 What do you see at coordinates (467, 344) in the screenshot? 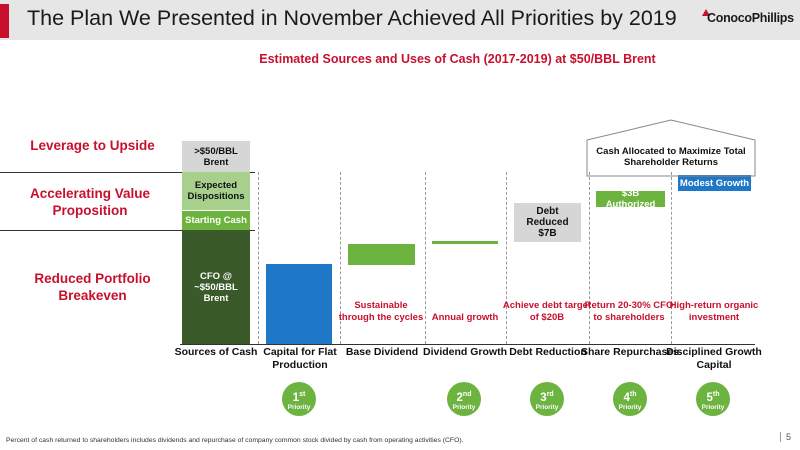
I see `chart-baseline` at bounding box center [467, 344].